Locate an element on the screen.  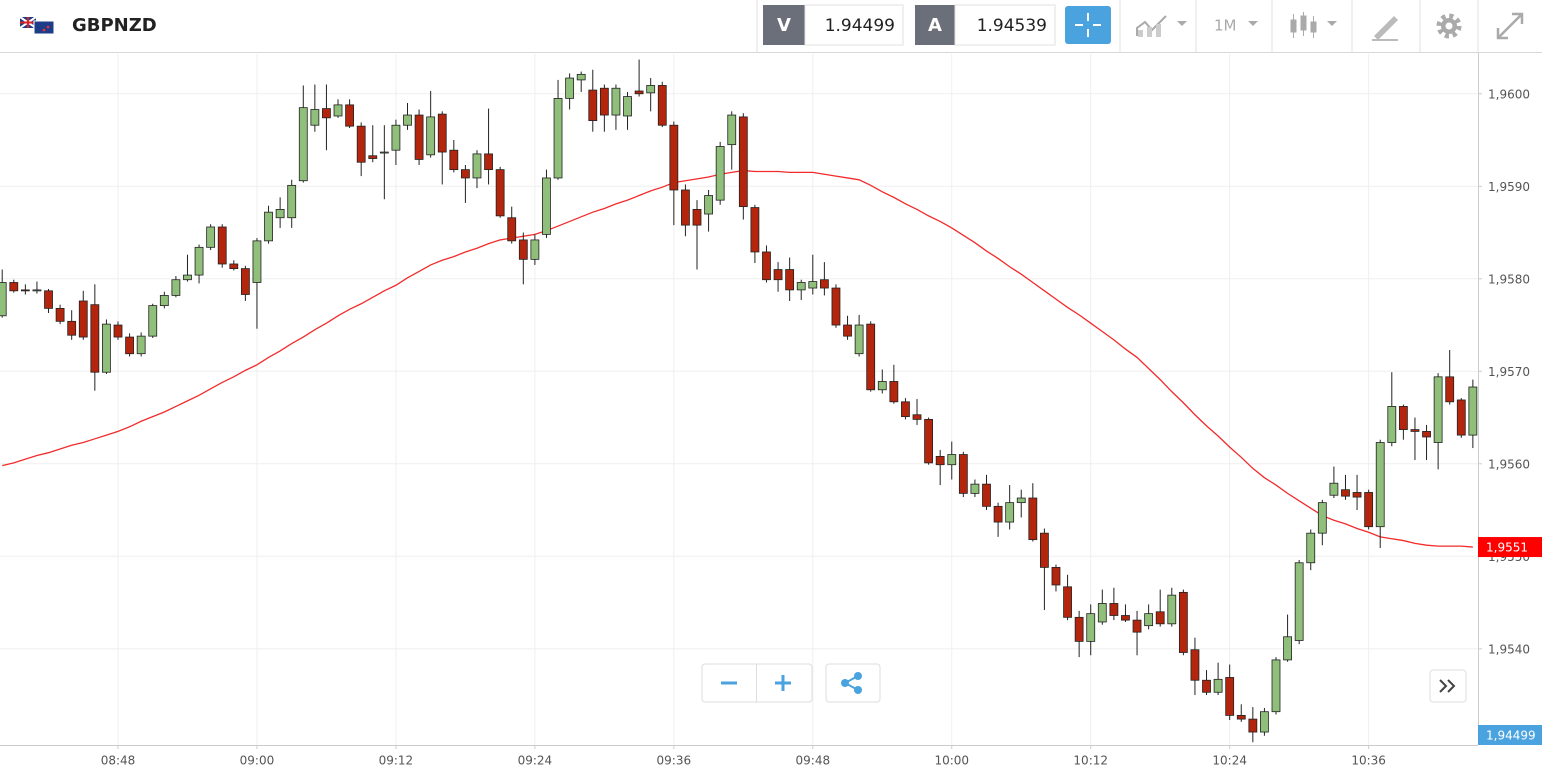
symbol: GBPNZD is located at coordinates (114, 25).